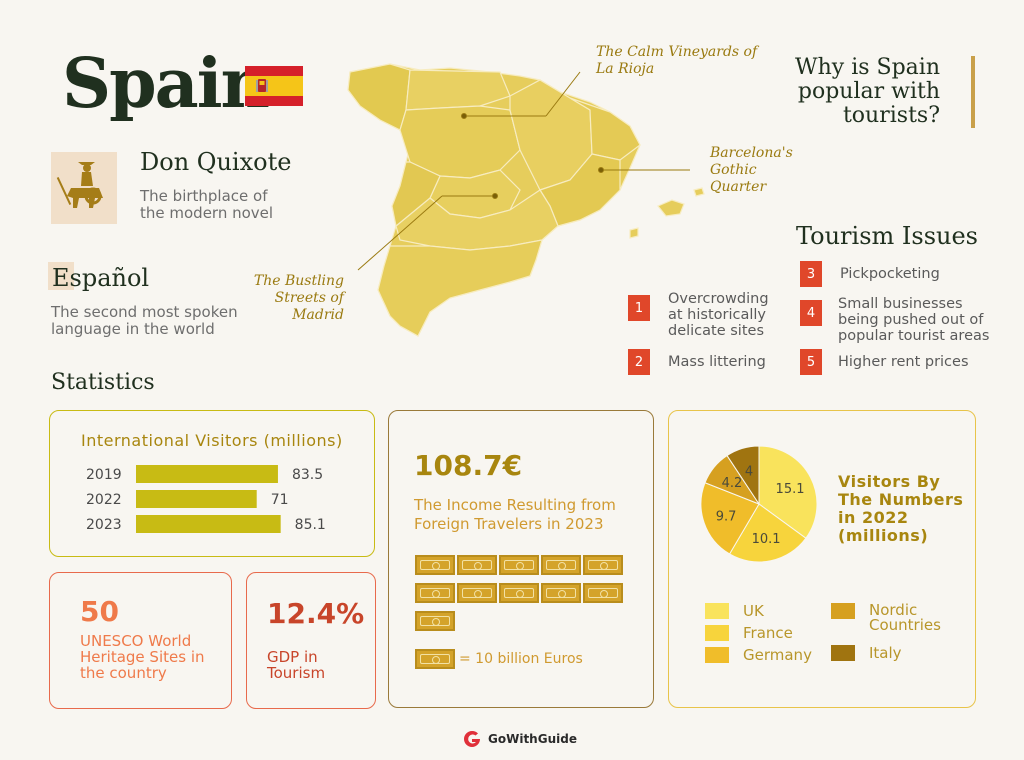  What do you see at coordinates (811, 313) in the screenshot?
I see `issue-number-badge: 4` at bounding box center [811, 313].